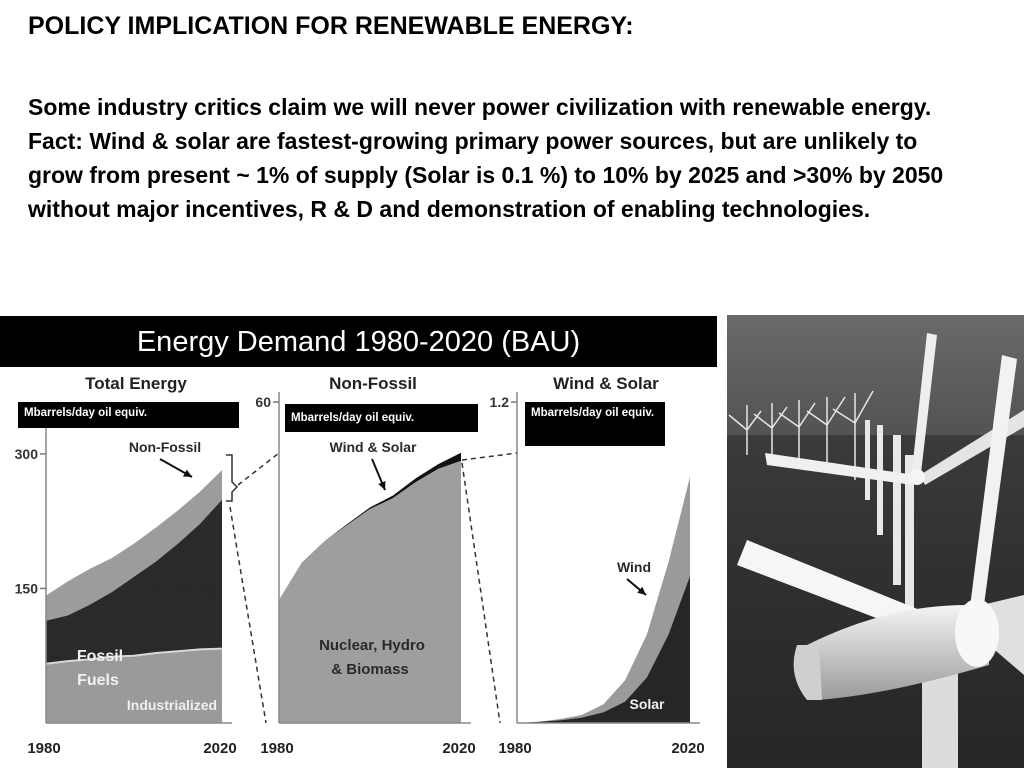  I want to click on chart-annotation: Developing, so click(179, 588).